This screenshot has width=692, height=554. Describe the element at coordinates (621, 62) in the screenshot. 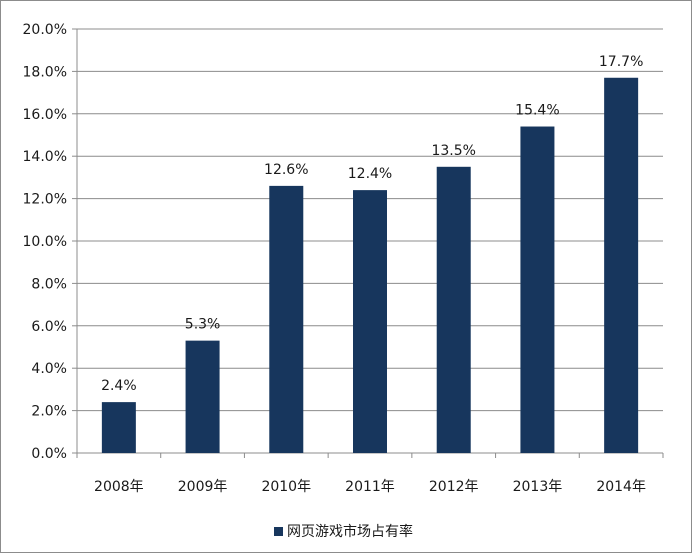

I see `data-label: 17.7%` at that location.